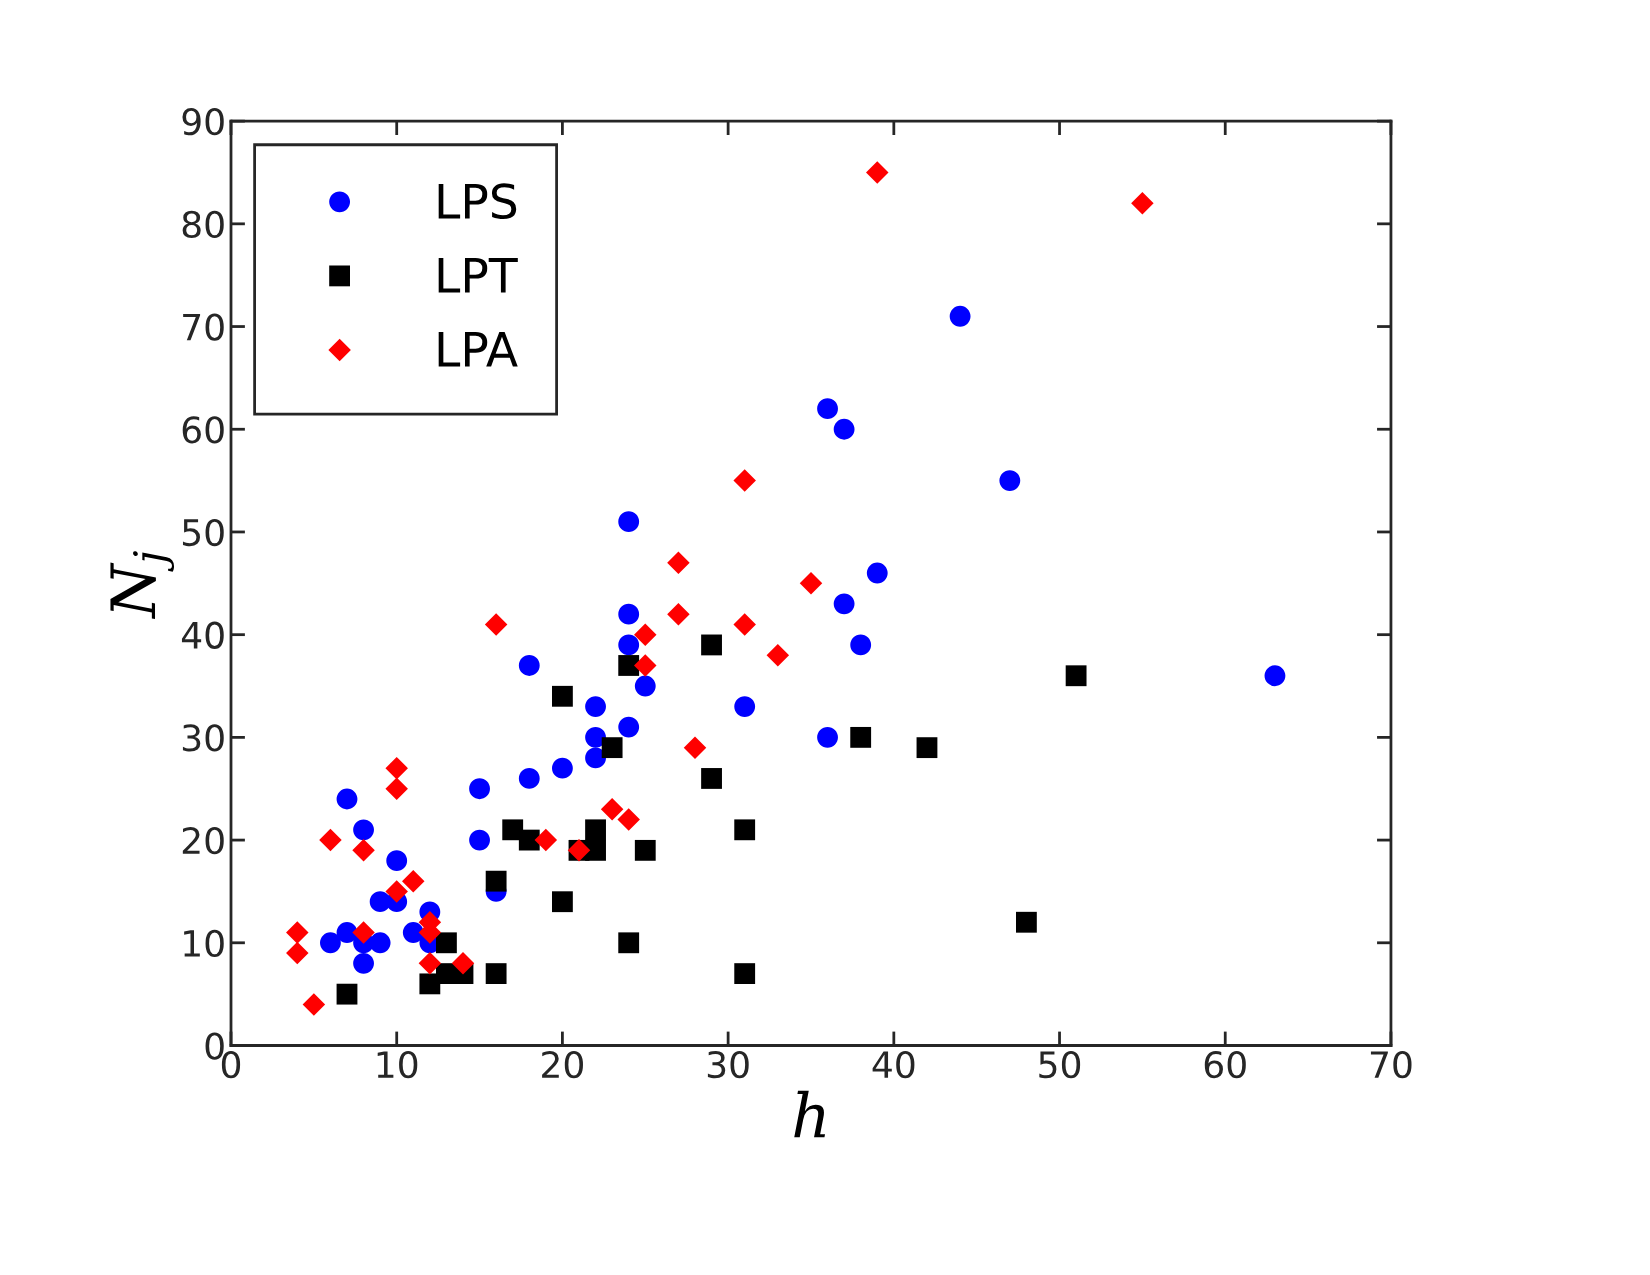  I want to click on x-axis-title: h, so click(810, 1114).